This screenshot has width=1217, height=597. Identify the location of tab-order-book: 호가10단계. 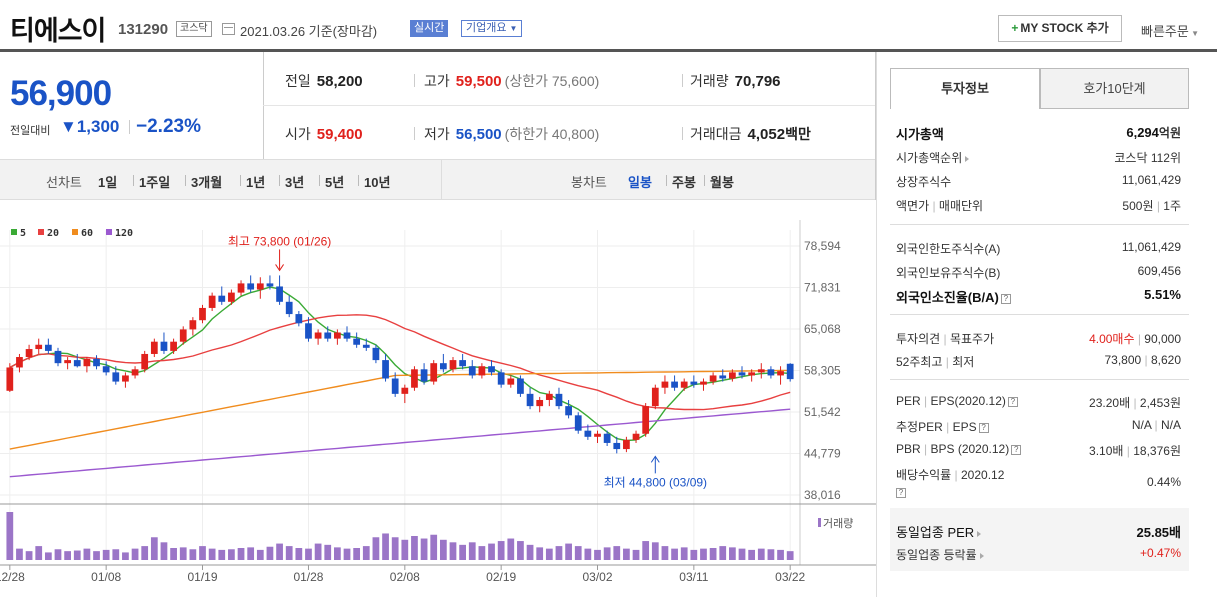
(1114, 88).